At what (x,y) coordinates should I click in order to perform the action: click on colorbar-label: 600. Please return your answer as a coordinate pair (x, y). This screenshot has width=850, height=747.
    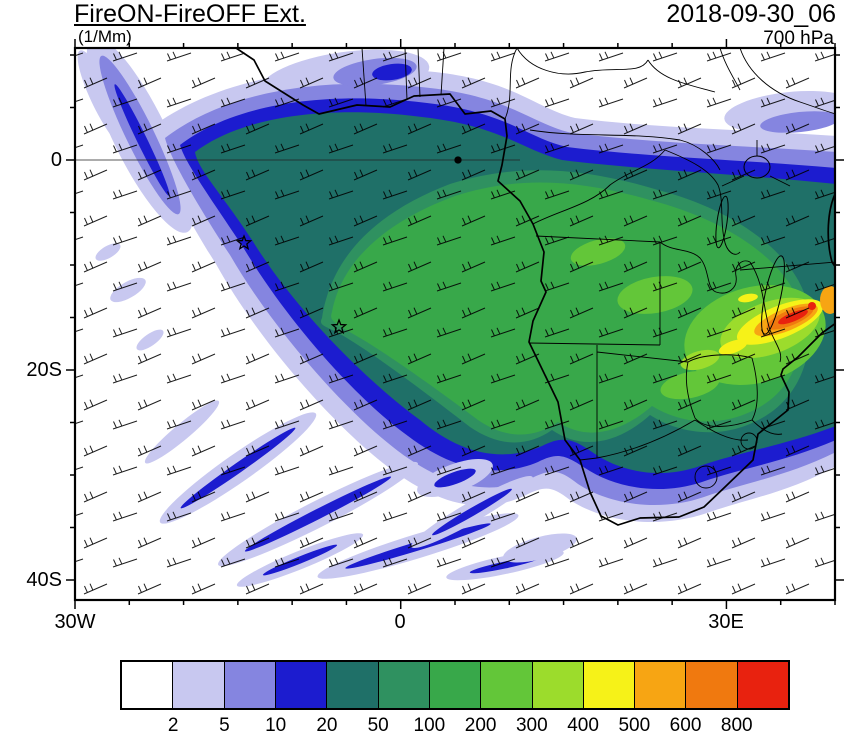
    Looking at the image, I should click on (685, 725).